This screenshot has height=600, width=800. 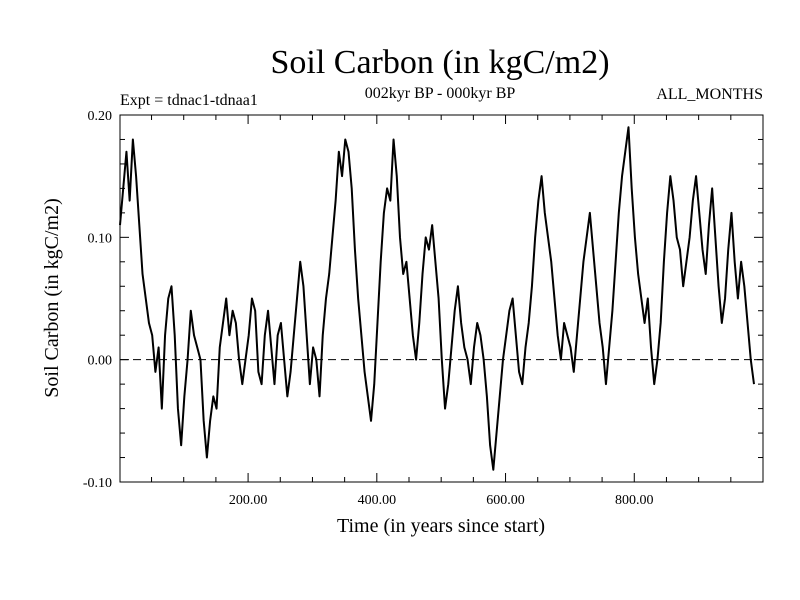 I want to click on y-tick-label: 0.10, so click(x=100, y=238).